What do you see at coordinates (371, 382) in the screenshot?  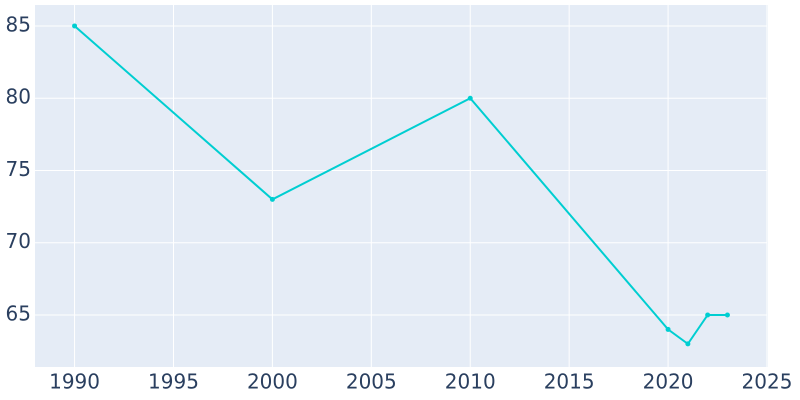 I see `x-tick-label: 2005` at bounding box center [371, 382].